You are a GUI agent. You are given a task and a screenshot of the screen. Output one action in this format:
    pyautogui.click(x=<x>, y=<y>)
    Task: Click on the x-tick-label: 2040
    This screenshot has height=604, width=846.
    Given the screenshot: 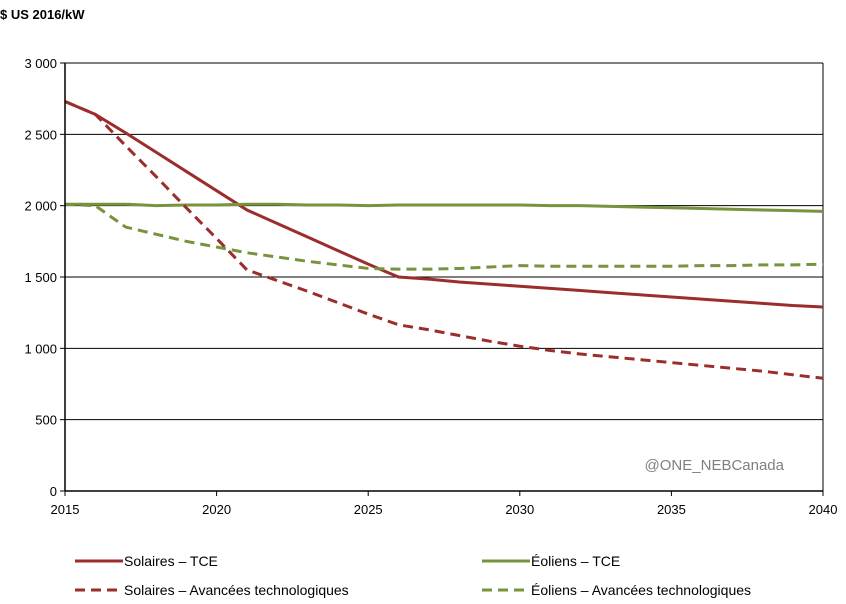 What is the action you would take?
    pyautogui.click(x=823, y=509)
    